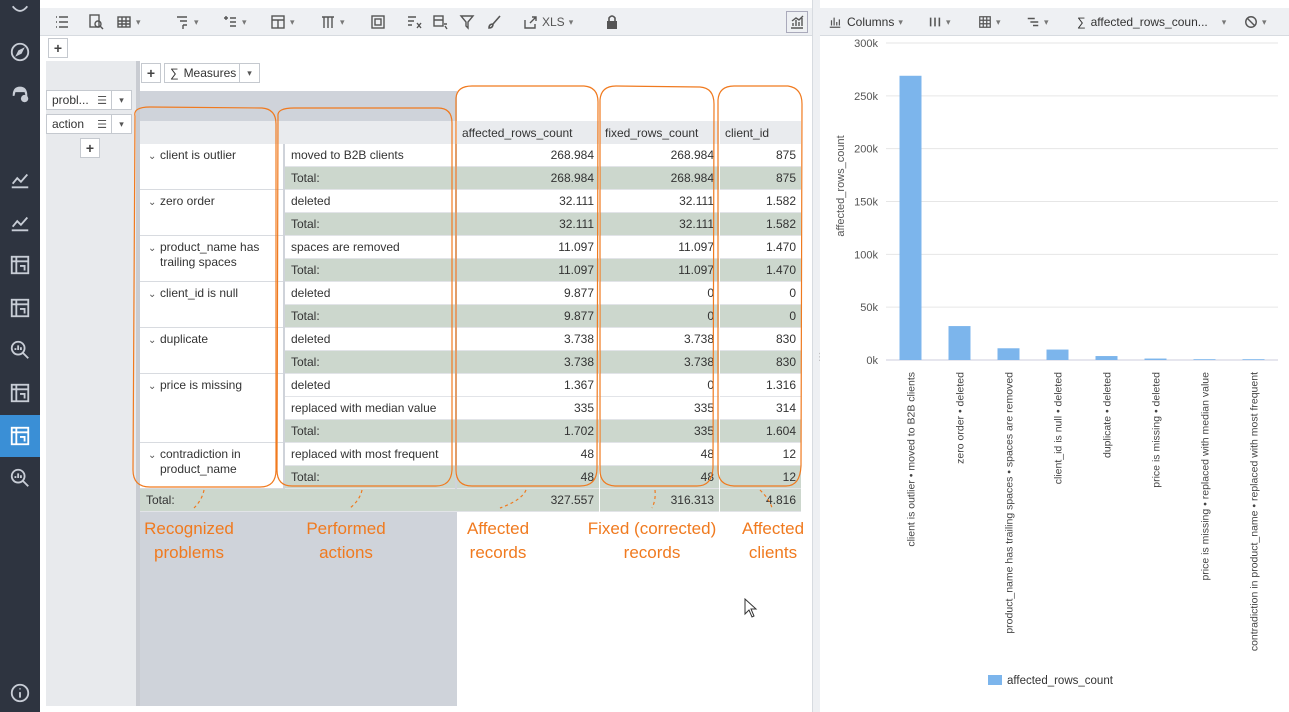 This screenshot has width=1289, height=712. I want to click on value-cell: 0, so click(659, 293).